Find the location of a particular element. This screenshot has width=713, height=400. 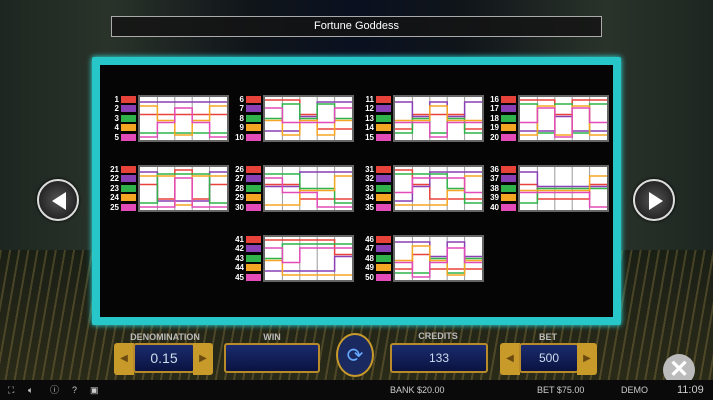

payline-number: 21 is located at coordinates (114, 169).